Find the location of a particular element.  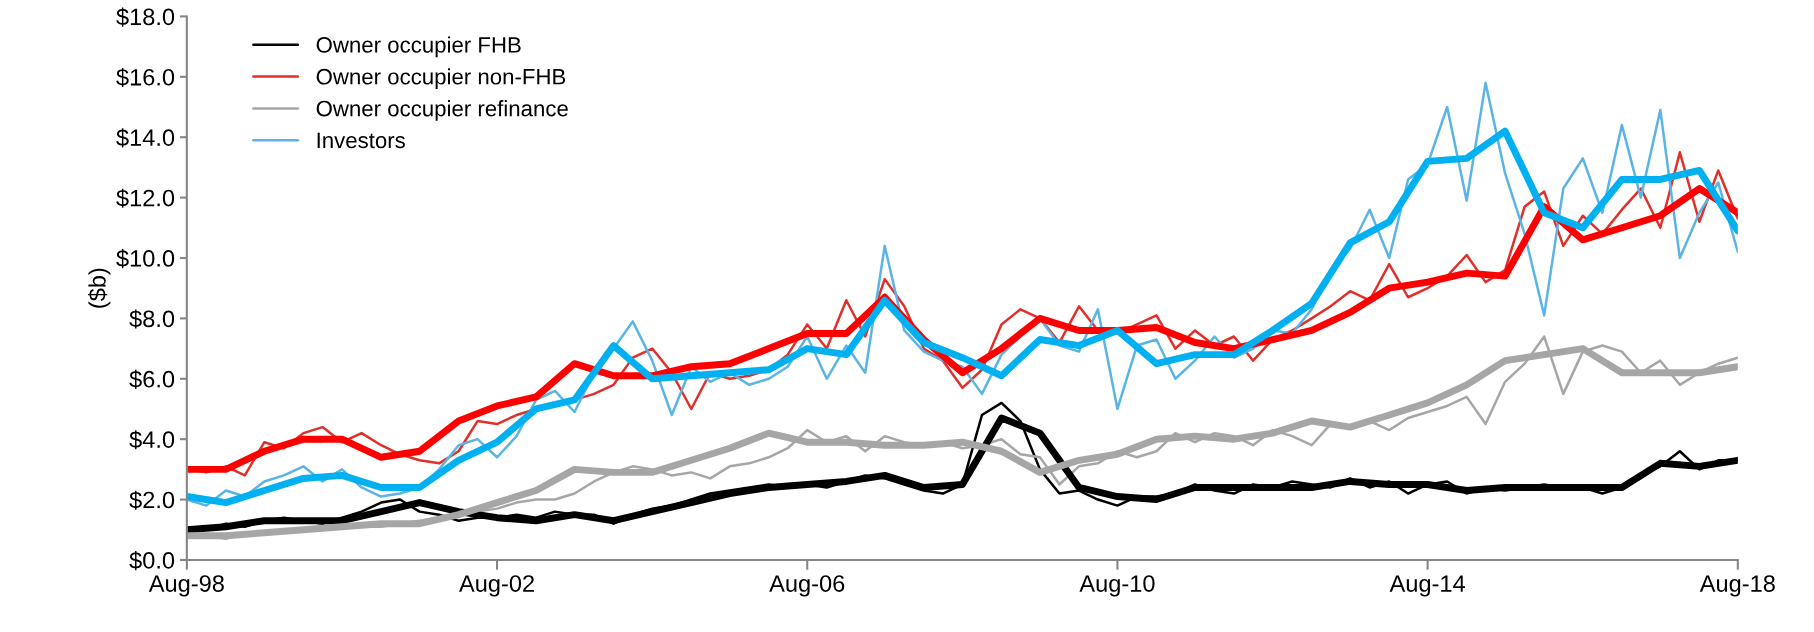

x-tick-label: Aug-06 is located at coordinates (807, 586).